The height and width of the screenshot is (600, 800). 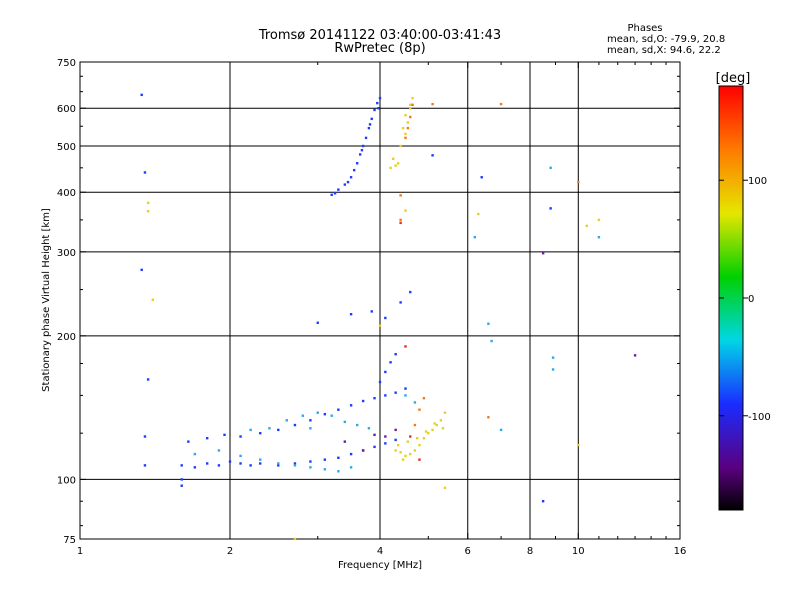 What do you see at coordinates (380, 551) in the screenshot?
I see `x-tick-label: 4` at bounding box center [380, 551].